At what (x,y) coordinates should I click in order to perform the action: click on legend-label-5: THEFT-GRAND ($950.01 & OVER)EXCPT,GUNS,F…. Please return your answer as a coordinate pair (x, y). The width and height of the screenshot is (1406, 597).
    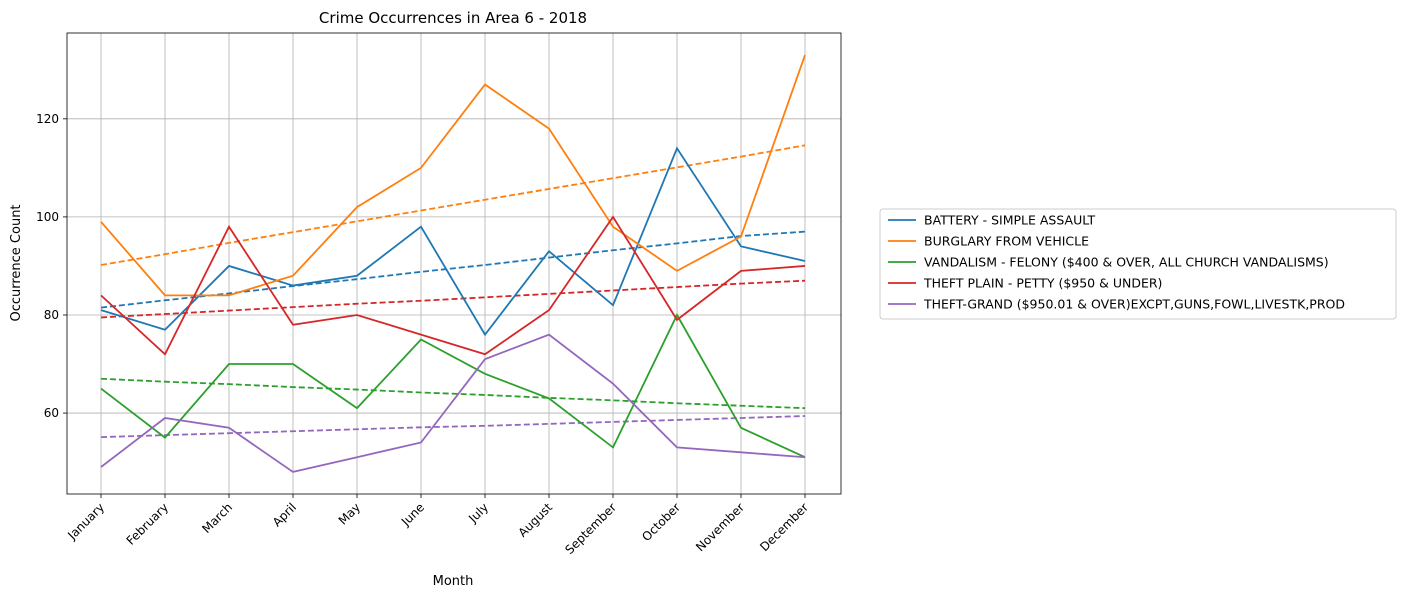
    Looking at the image, I should click on (1134, 304).